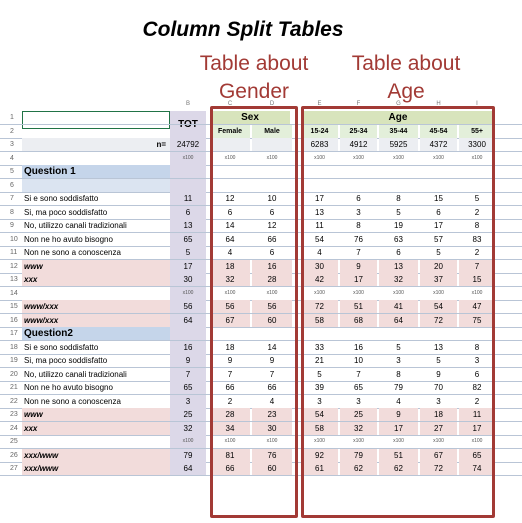 The height and width of the screenshot is (523, 522). I want to click on data-cell: 4912, so click(358, 144).